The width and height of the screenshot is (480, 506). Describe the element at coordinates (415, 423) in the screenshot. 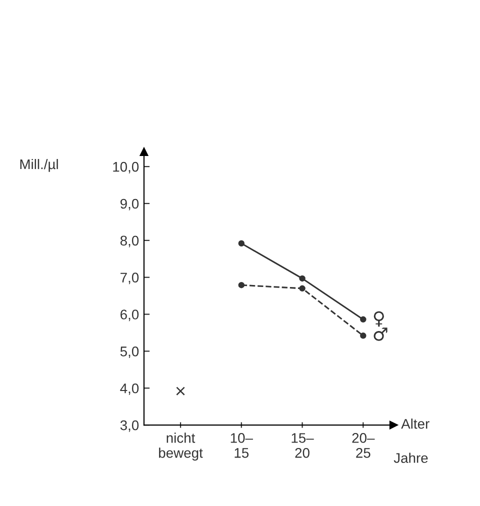

I see `x-axis-title: Alter` at that location.